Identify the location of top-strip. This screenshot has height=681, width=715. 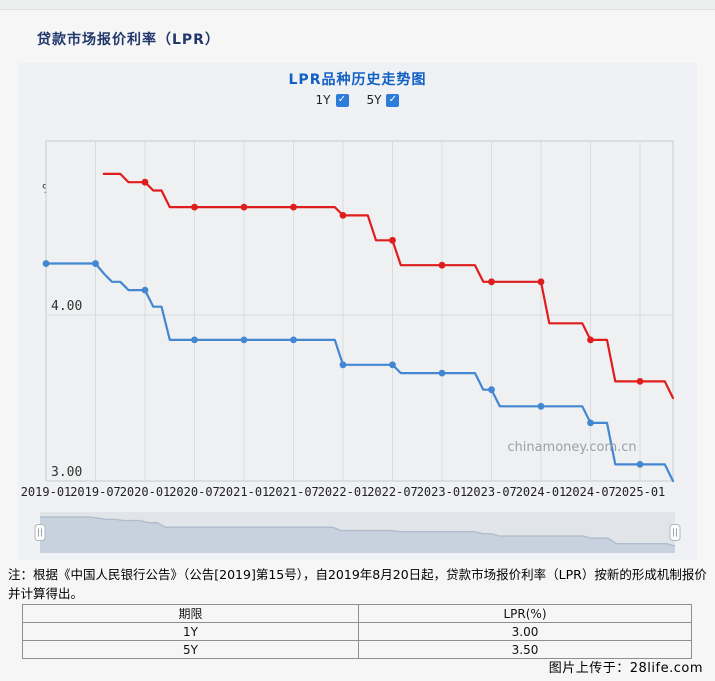
(357, 5).